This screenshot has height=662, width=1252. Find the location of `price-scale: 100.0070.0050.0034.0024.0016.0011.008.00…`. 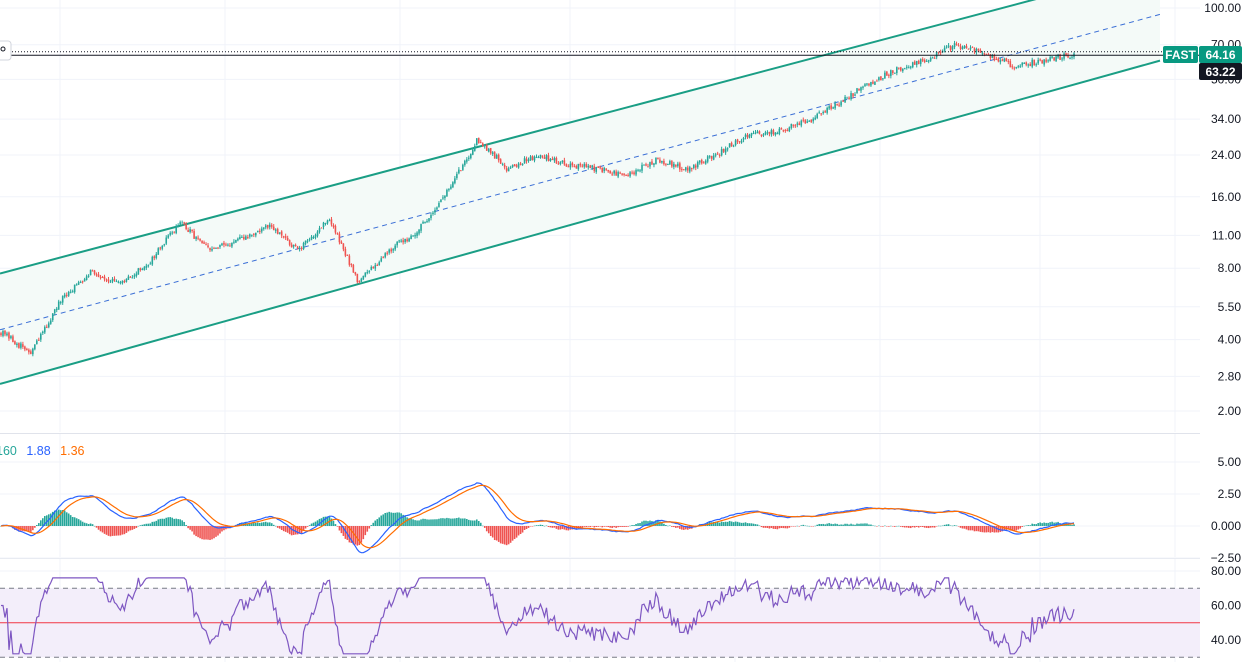

price-scale: 100.0070.0050.0034.0024.0016.0011.008.00… is located at coordinates (1222, 324).